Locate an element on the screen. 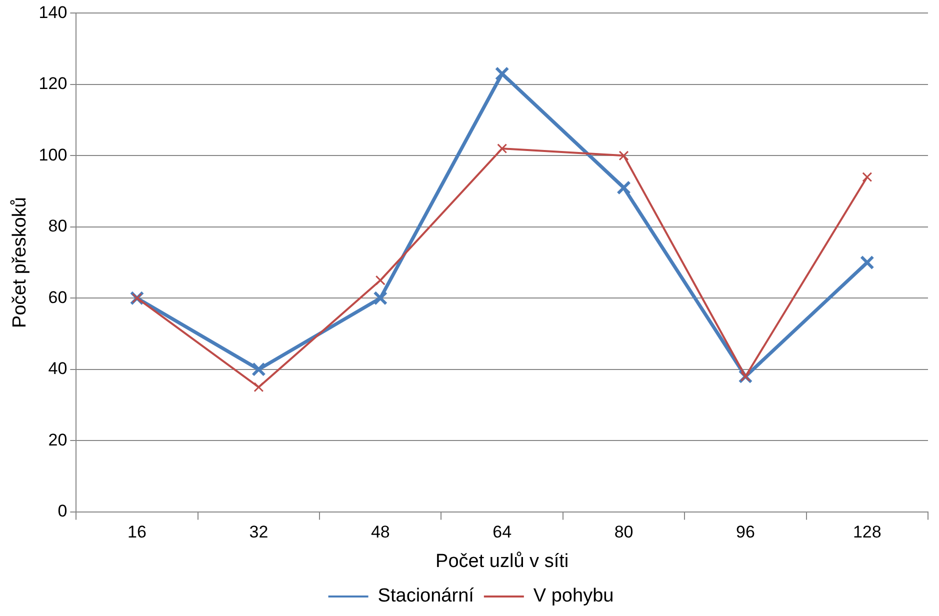 This screenshot has height=616, width=939. y-tick-label: 140 is located at coordinates (53, 12).